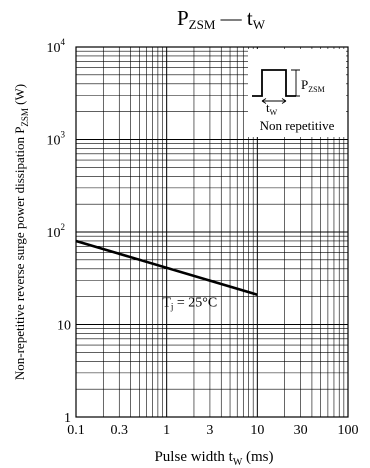 Image resolution: width=370 pixels, height=468 pixels. I want to click on x-axis-label: Pulse width tW (ms), so click(213, 458).